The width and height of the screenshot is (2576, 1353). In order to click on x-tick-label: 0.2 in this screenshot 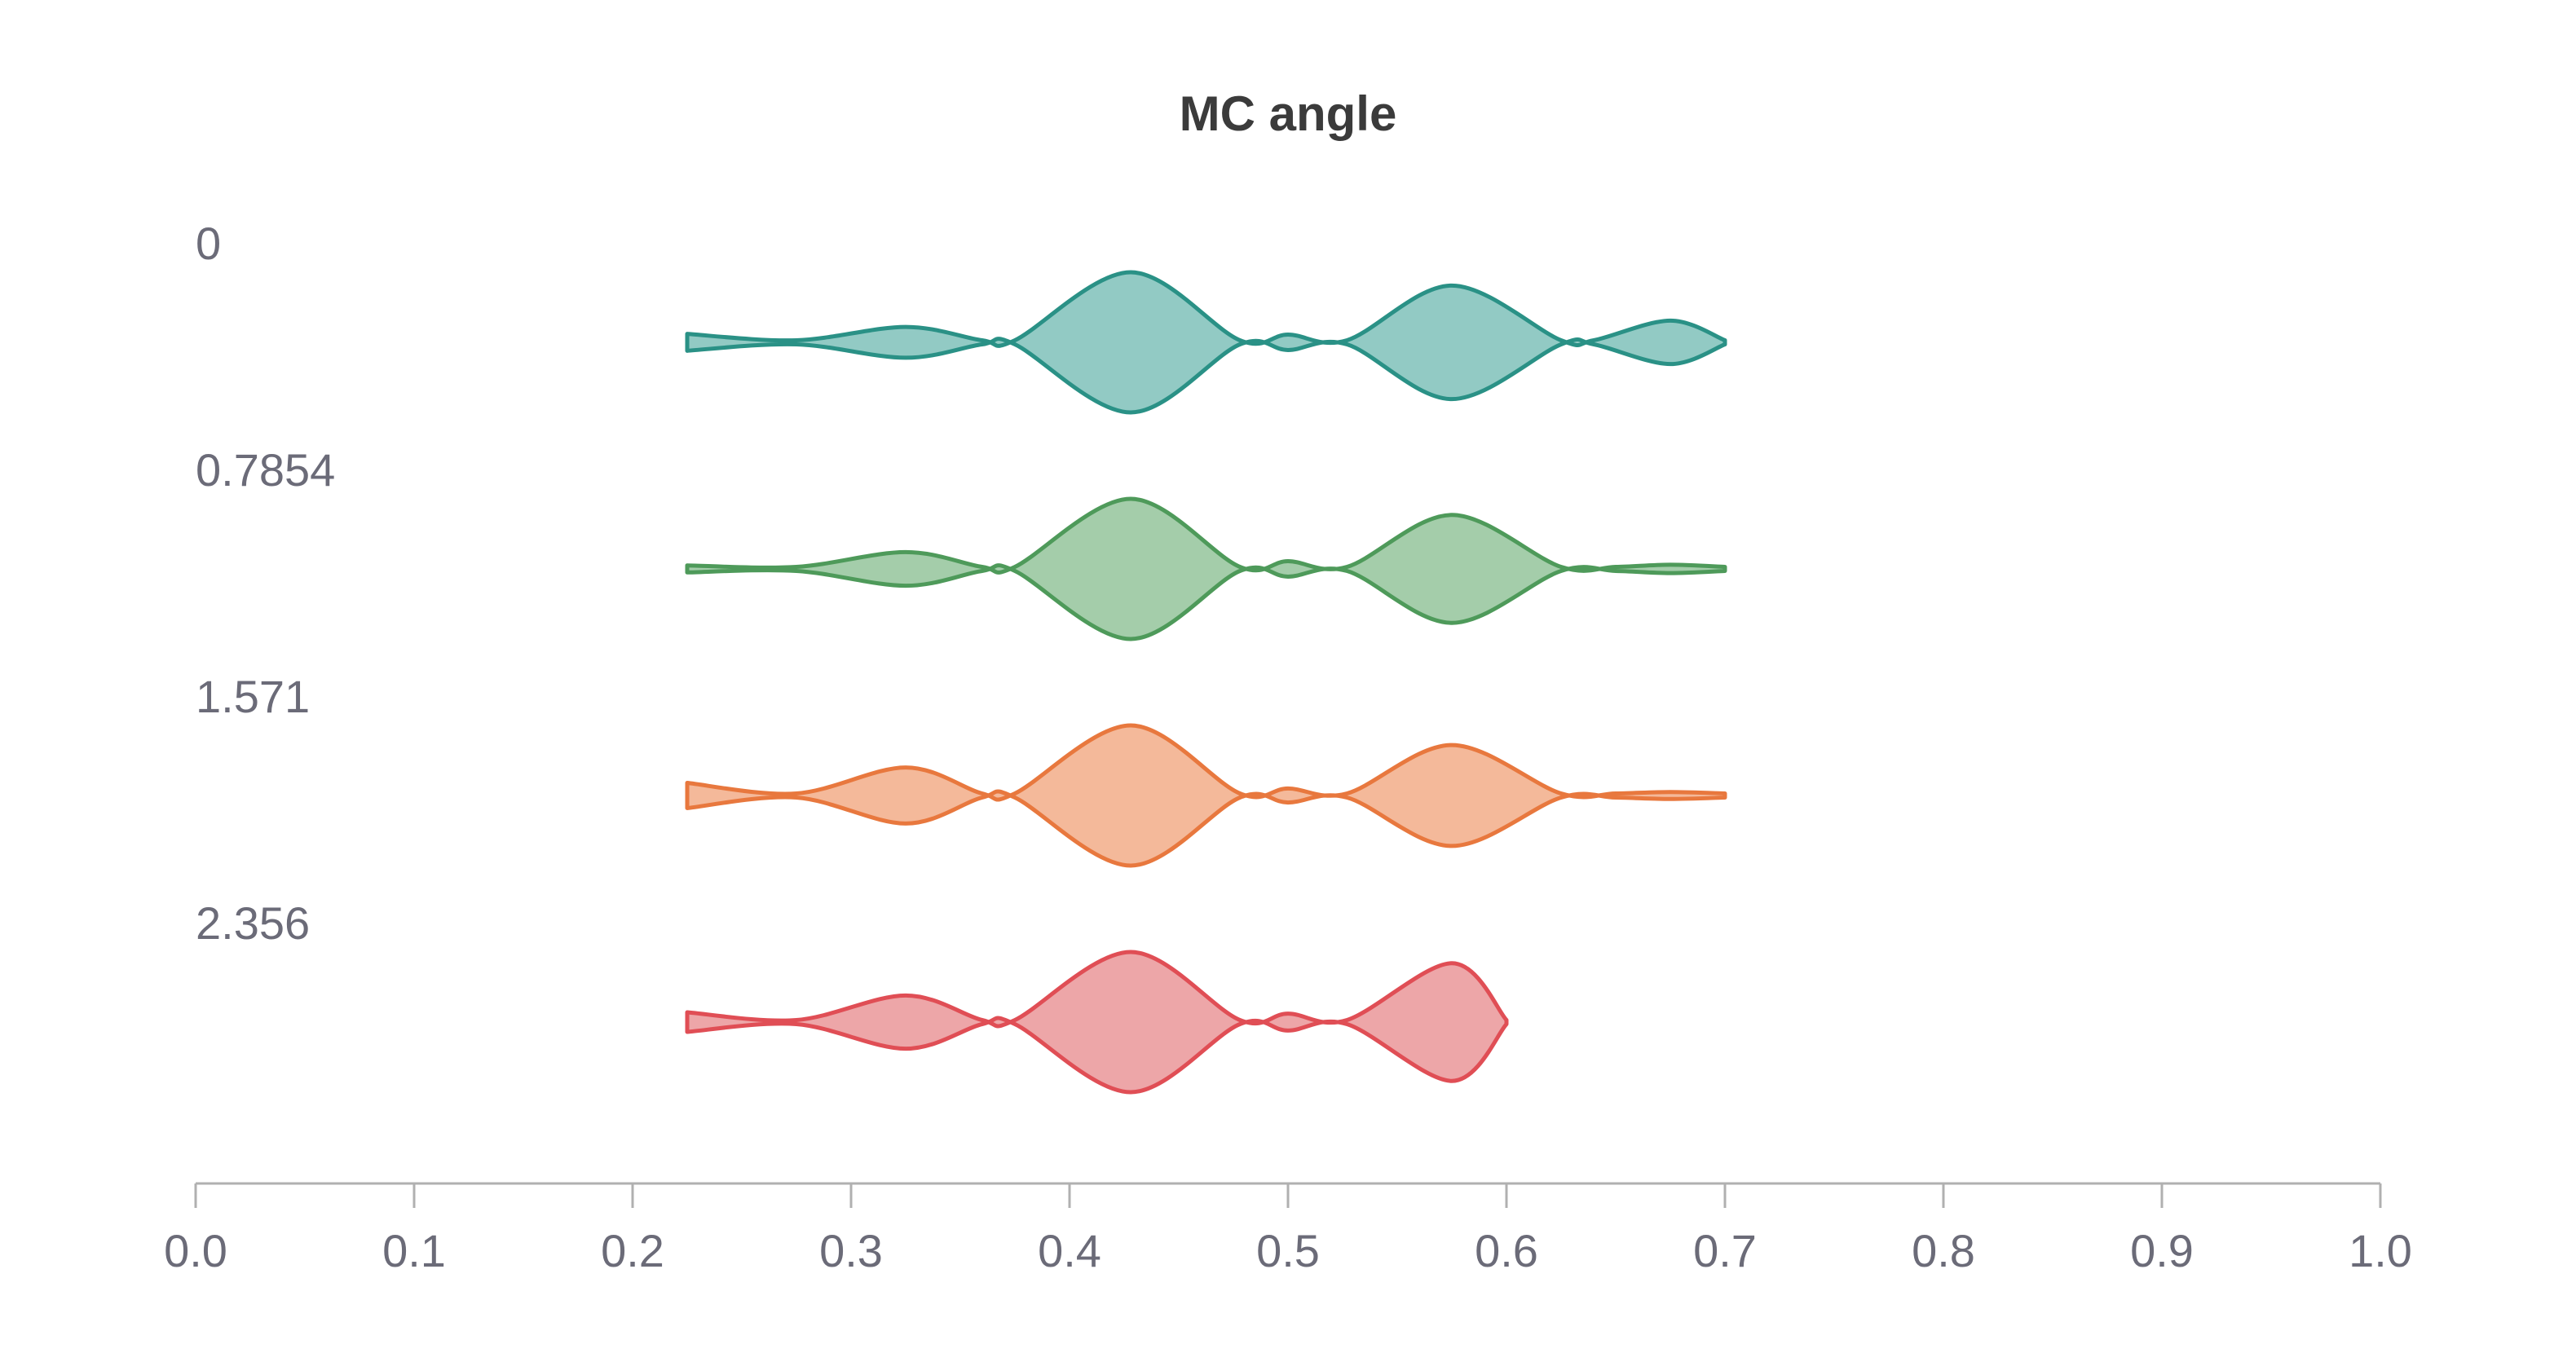, I will do `click(632, 1250)`.